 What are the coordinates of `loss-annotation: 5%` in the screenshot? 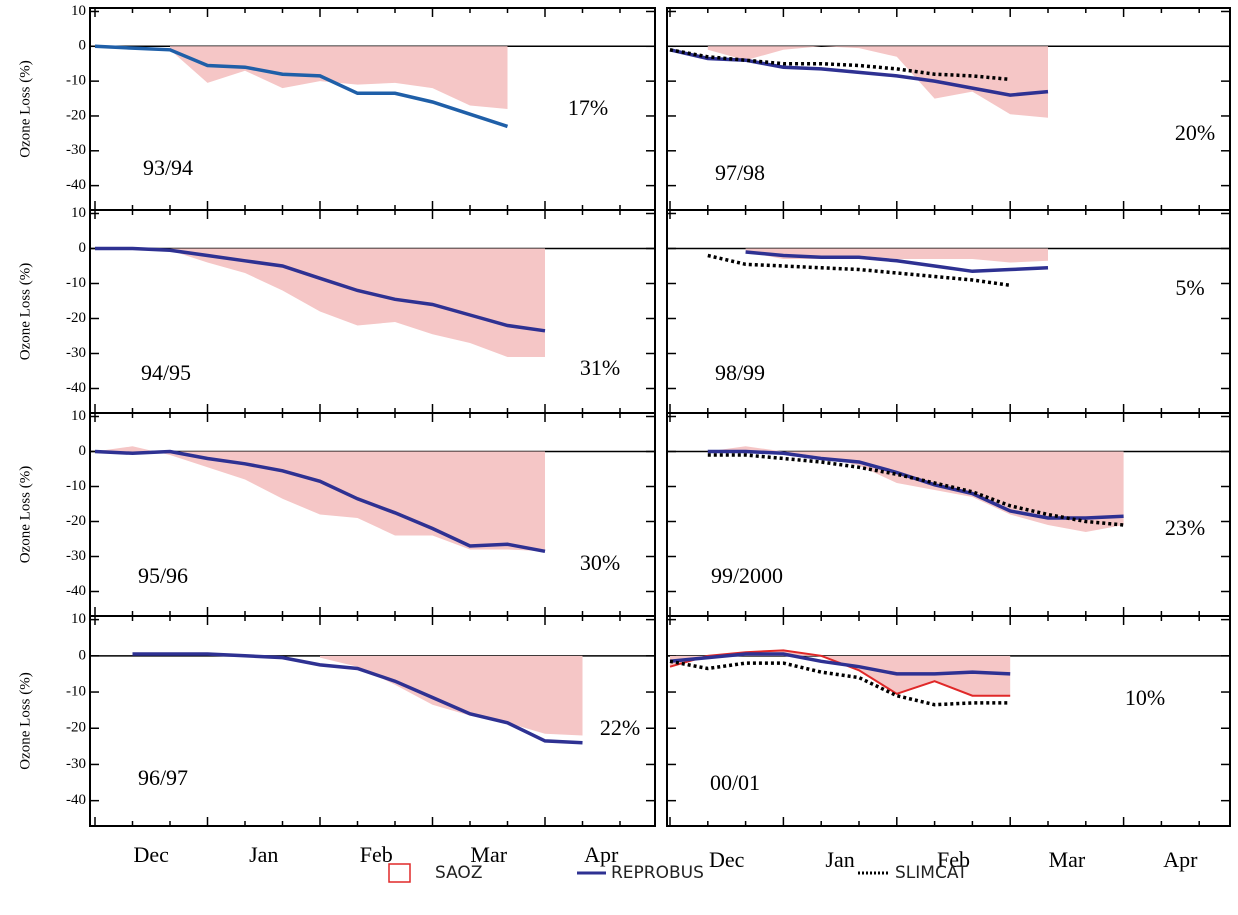 It's located at (1189, 287).